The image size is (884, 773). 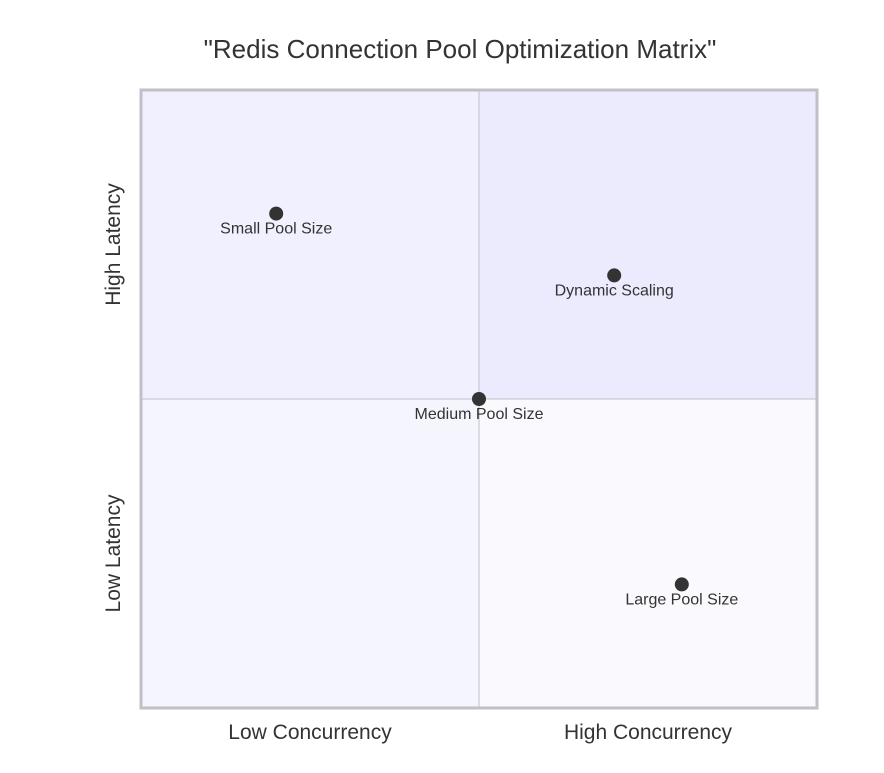 I want to click on x-axis-low-label: Low Concurrency, so click(x=310, y=732).